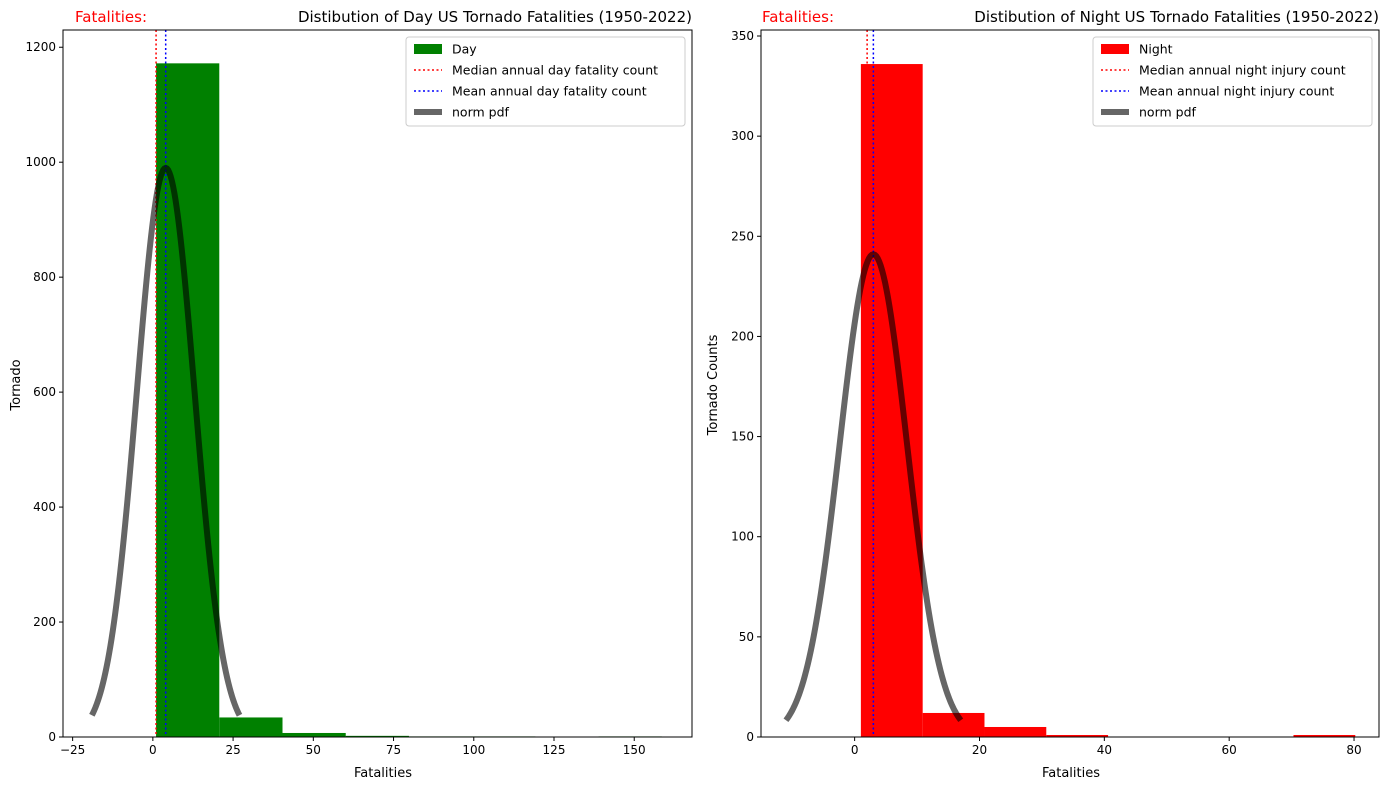 The height and width of the screenshot is (790, 1389). What do you see at coordinates (40, 47) in the screenshot?
I see `y-tick-label: 1200` at bounding box center [40, 47].